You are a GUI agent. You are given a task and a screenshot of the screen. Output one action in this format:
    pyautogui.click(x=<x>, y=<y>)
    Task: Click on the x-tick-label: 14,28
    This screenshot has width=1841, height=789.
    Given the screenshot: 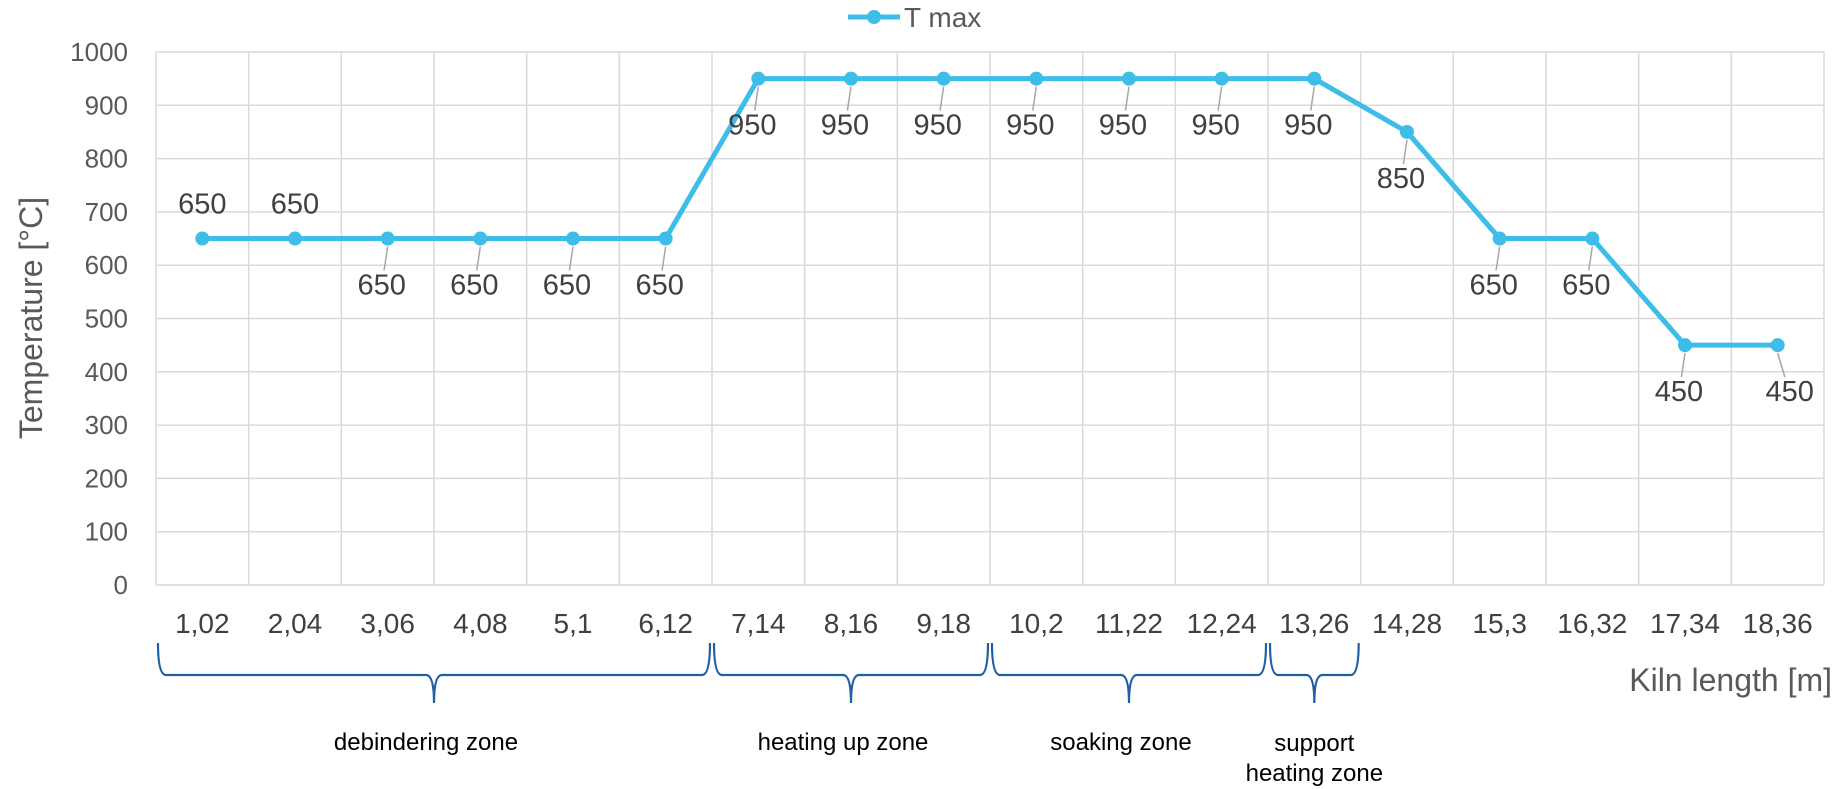 What is the action you would take?
    pyautogui.click(x=1407, y=623)
    